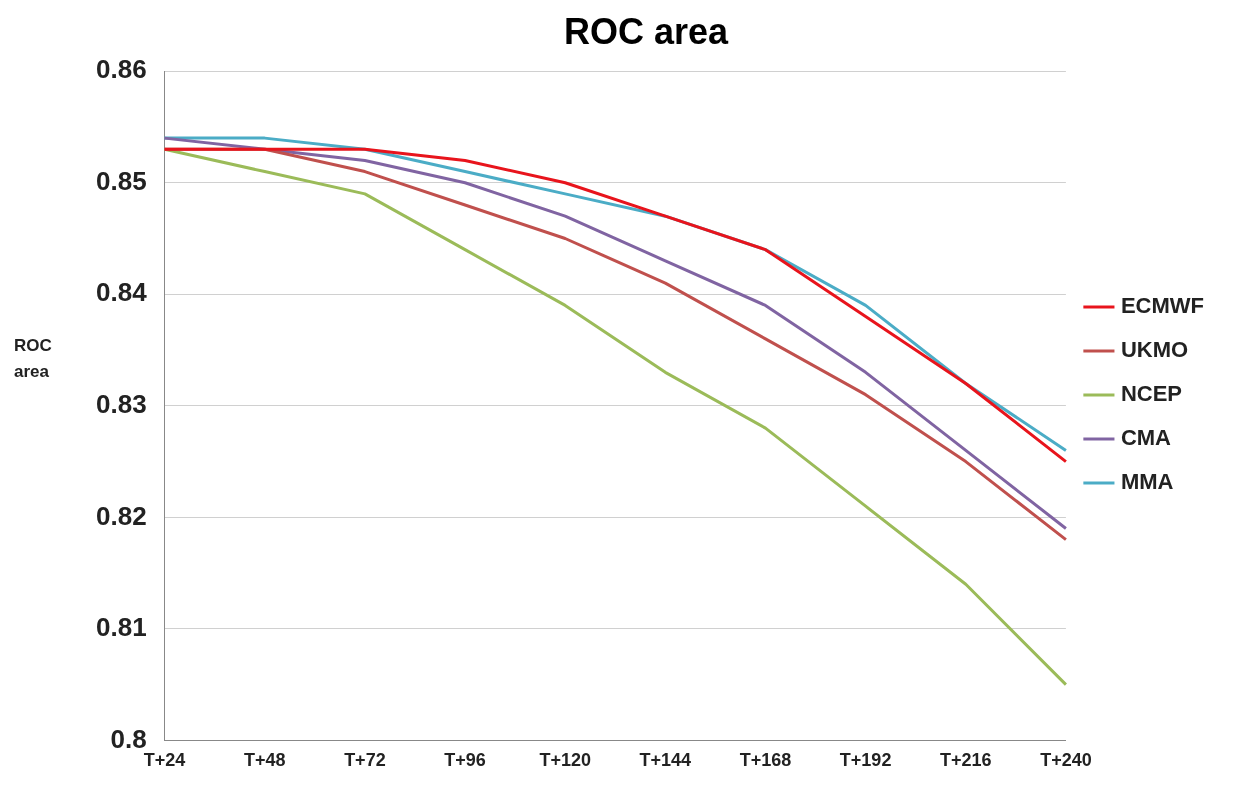 The image size is (1242, 800). Describe the element at coordinates (121, 515) in the screenshot. I see `y-tick-label: 0.82` at that location.